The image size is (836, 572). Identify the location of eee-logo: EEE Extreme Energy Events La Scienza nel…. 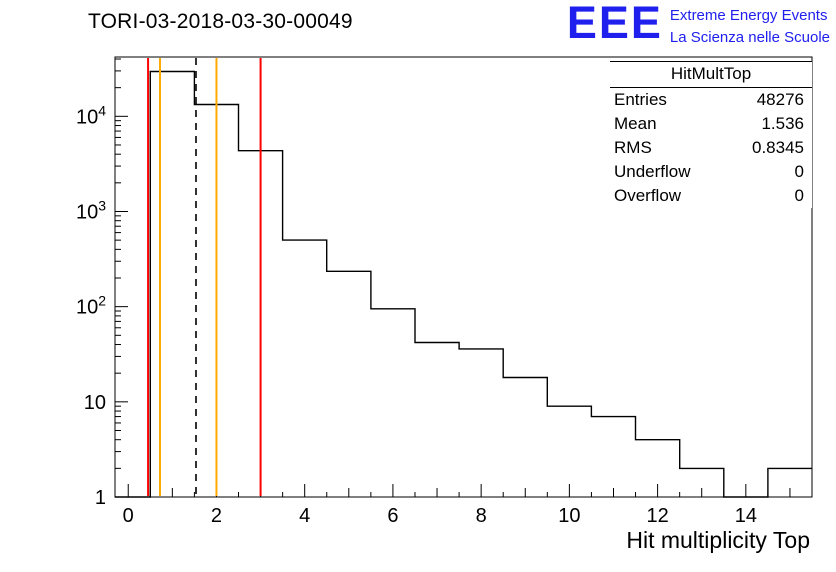
(698, 24).